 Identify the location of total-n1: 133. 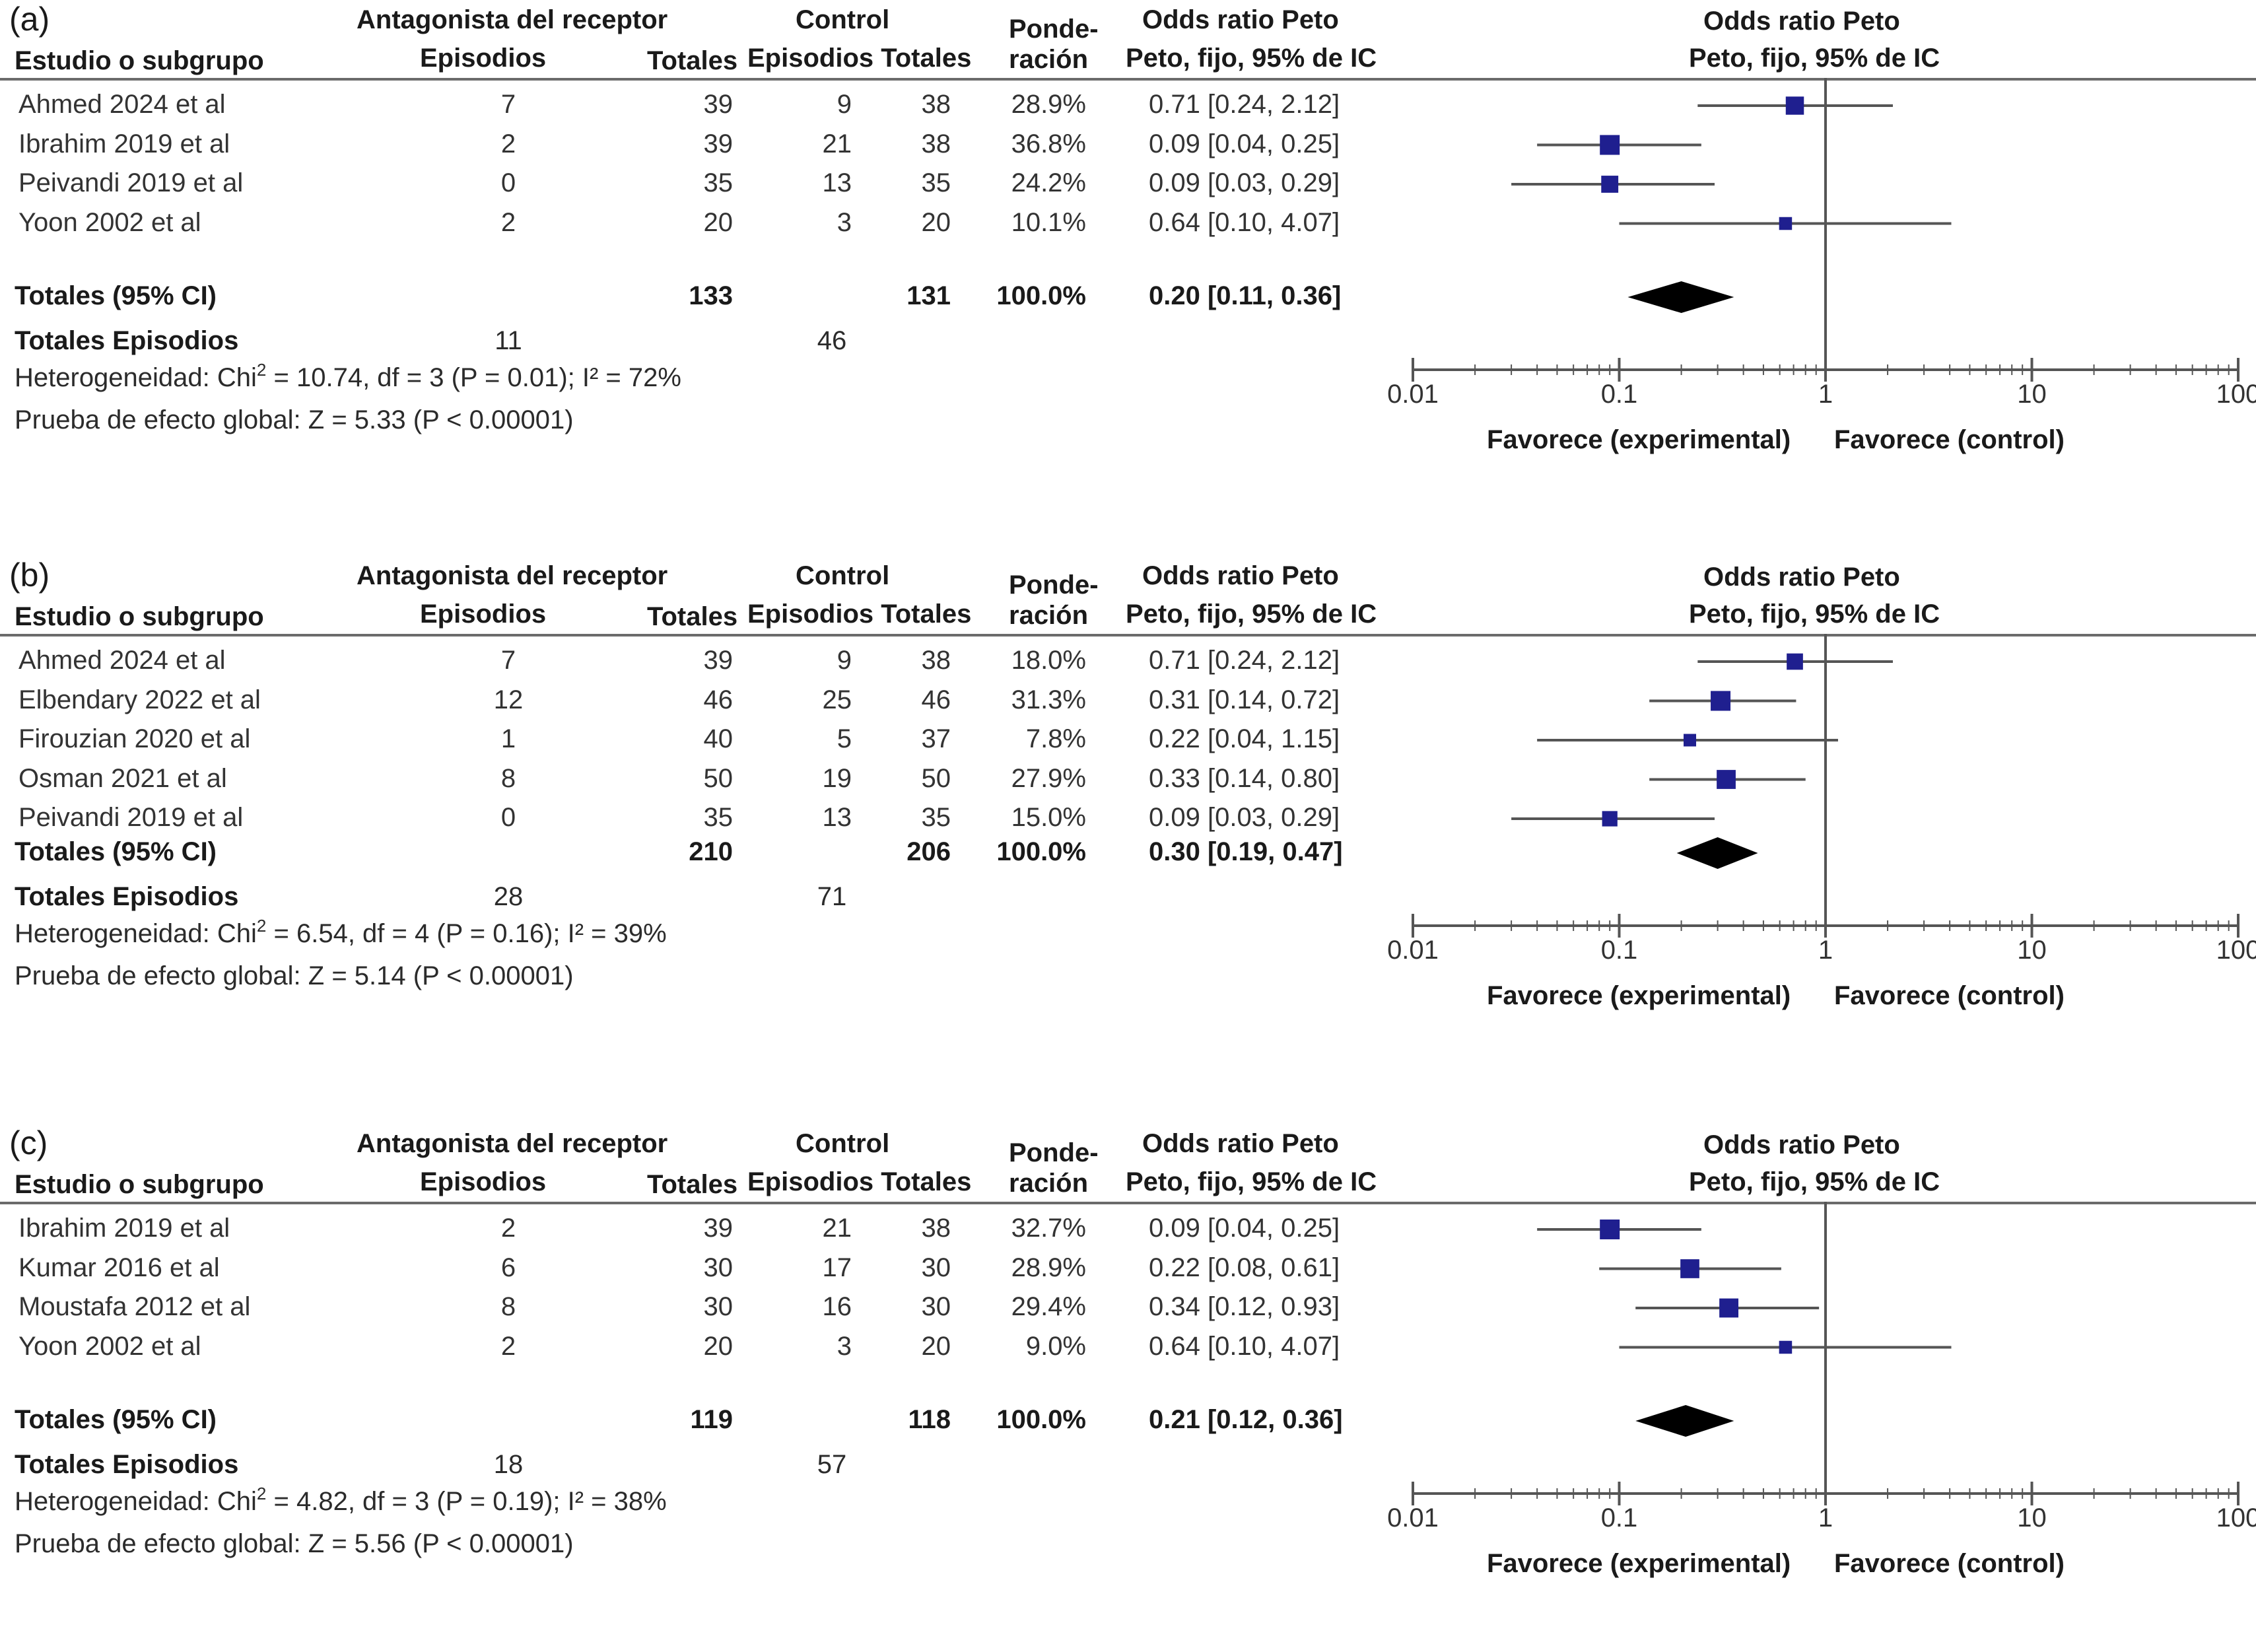
(711, 295).